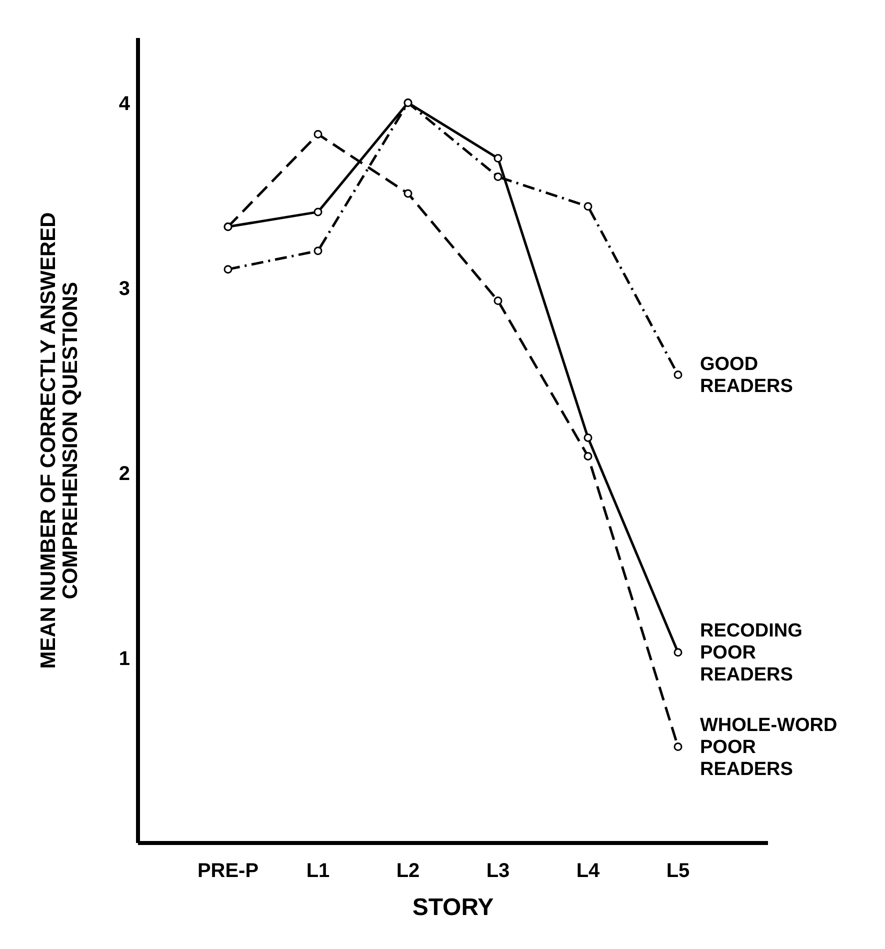 This screenshot has width=885, height=949. I want to click on x-axis-title: STORY, so click(453, 907).